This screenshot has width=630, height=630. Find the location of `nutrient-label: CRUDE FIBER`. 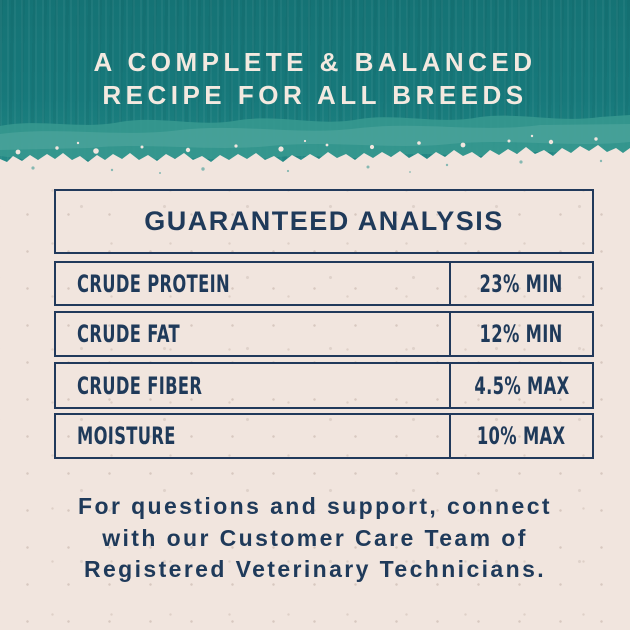

nutrient-label: CRUDE FIBER is located at coordinates (140, 385).